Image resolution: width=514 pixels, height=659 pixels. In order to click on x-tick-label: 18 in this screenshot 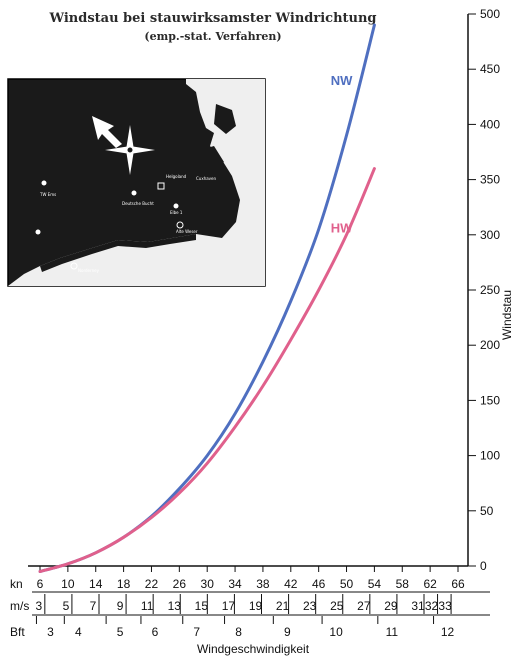, I will do `click(124, 584)`.